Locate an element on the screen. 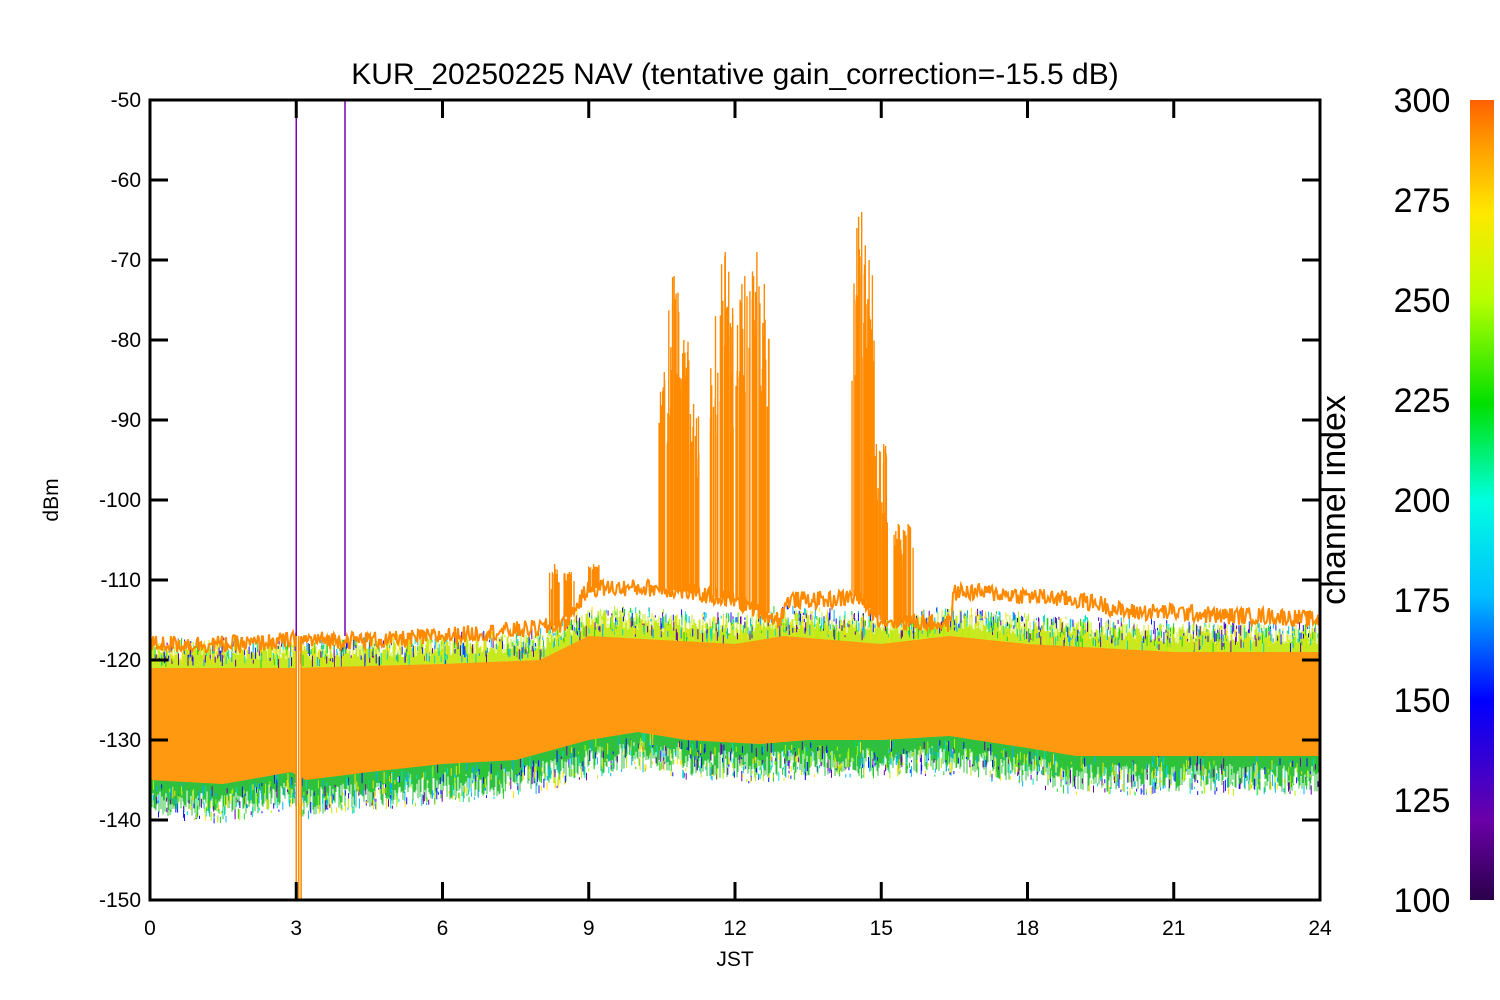  x-axis-label: JST is located at coordinates (735, 959).